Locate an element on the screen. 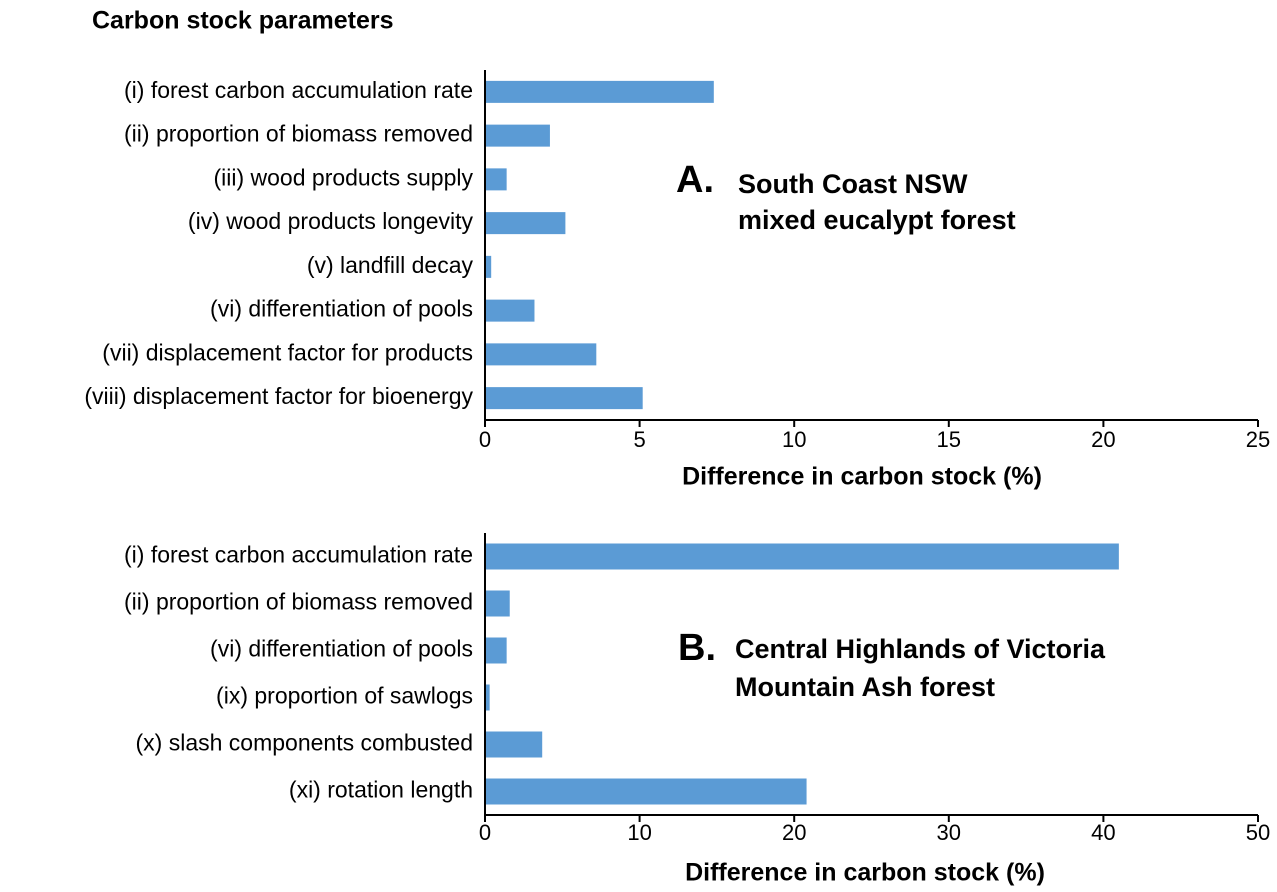 The image size is (1277, 892). chart-title: Carbon stock parameters is located at coordinates (243, 21).